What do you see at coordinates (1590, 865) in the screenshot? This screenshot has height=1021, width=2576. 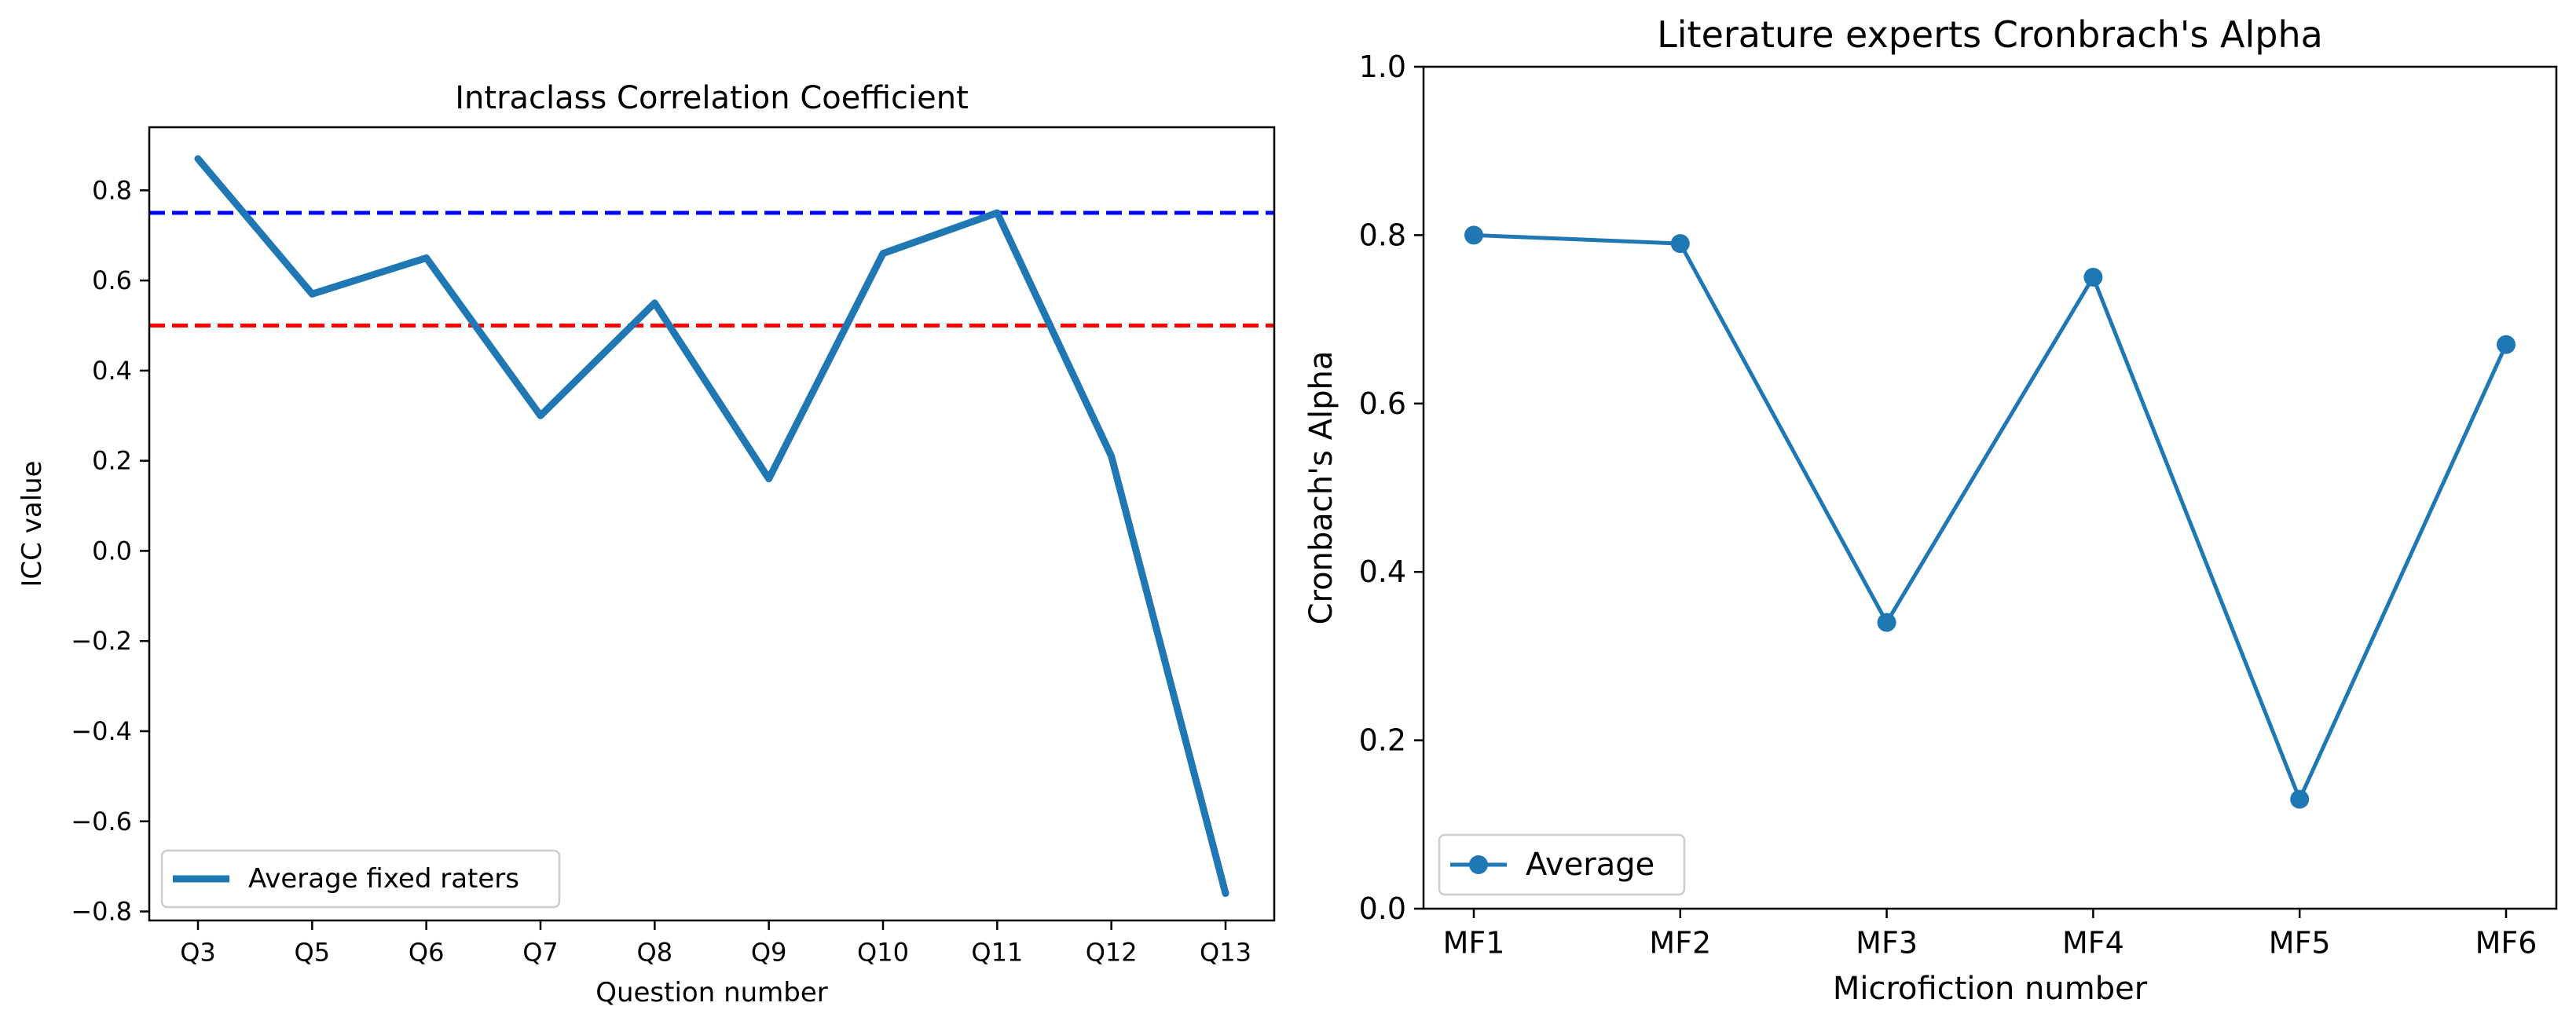 I see `legend-label: Average` at bounding box center [1590, 865].